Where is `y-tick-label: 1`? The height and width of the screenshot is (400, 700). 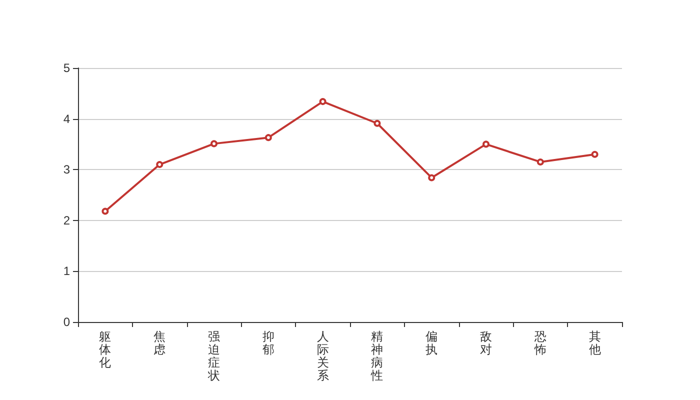 y-tick-label: 1 is located at coordinates (66, 271).